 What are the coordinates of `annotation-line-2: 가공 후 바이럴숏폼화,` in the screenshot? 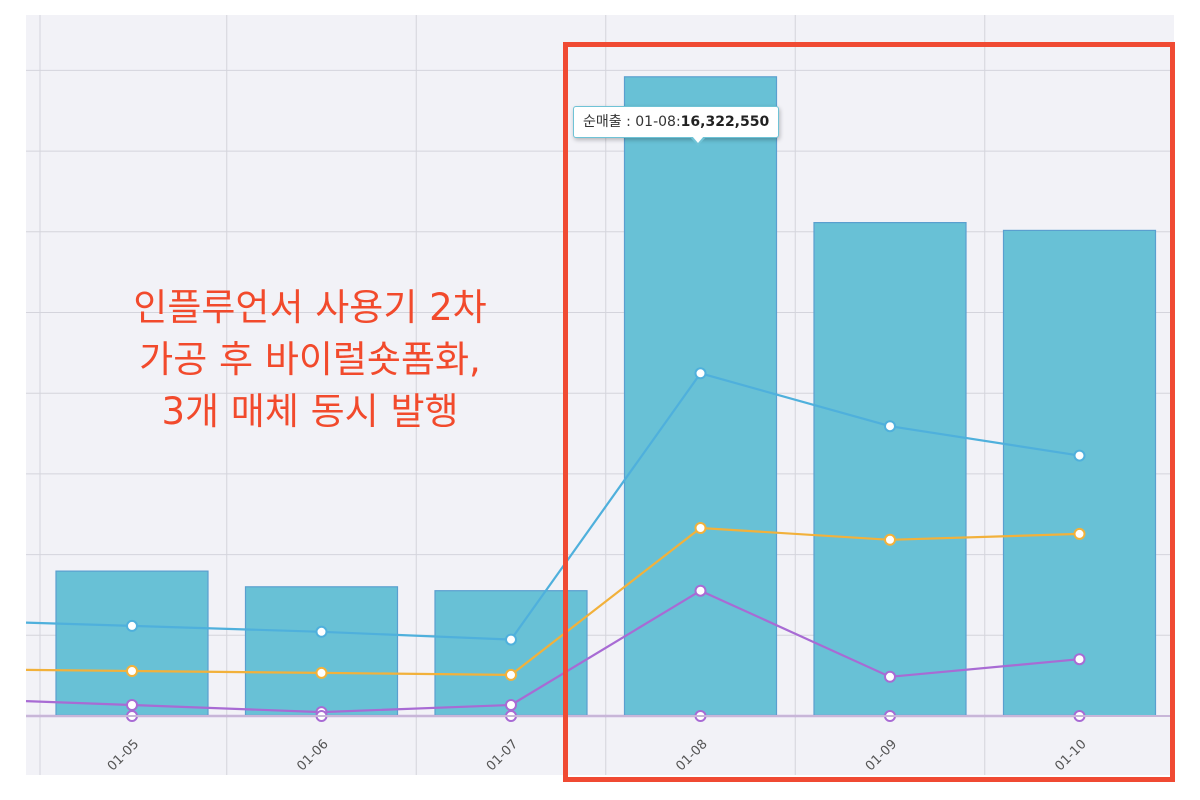 It's located at (310, 359).